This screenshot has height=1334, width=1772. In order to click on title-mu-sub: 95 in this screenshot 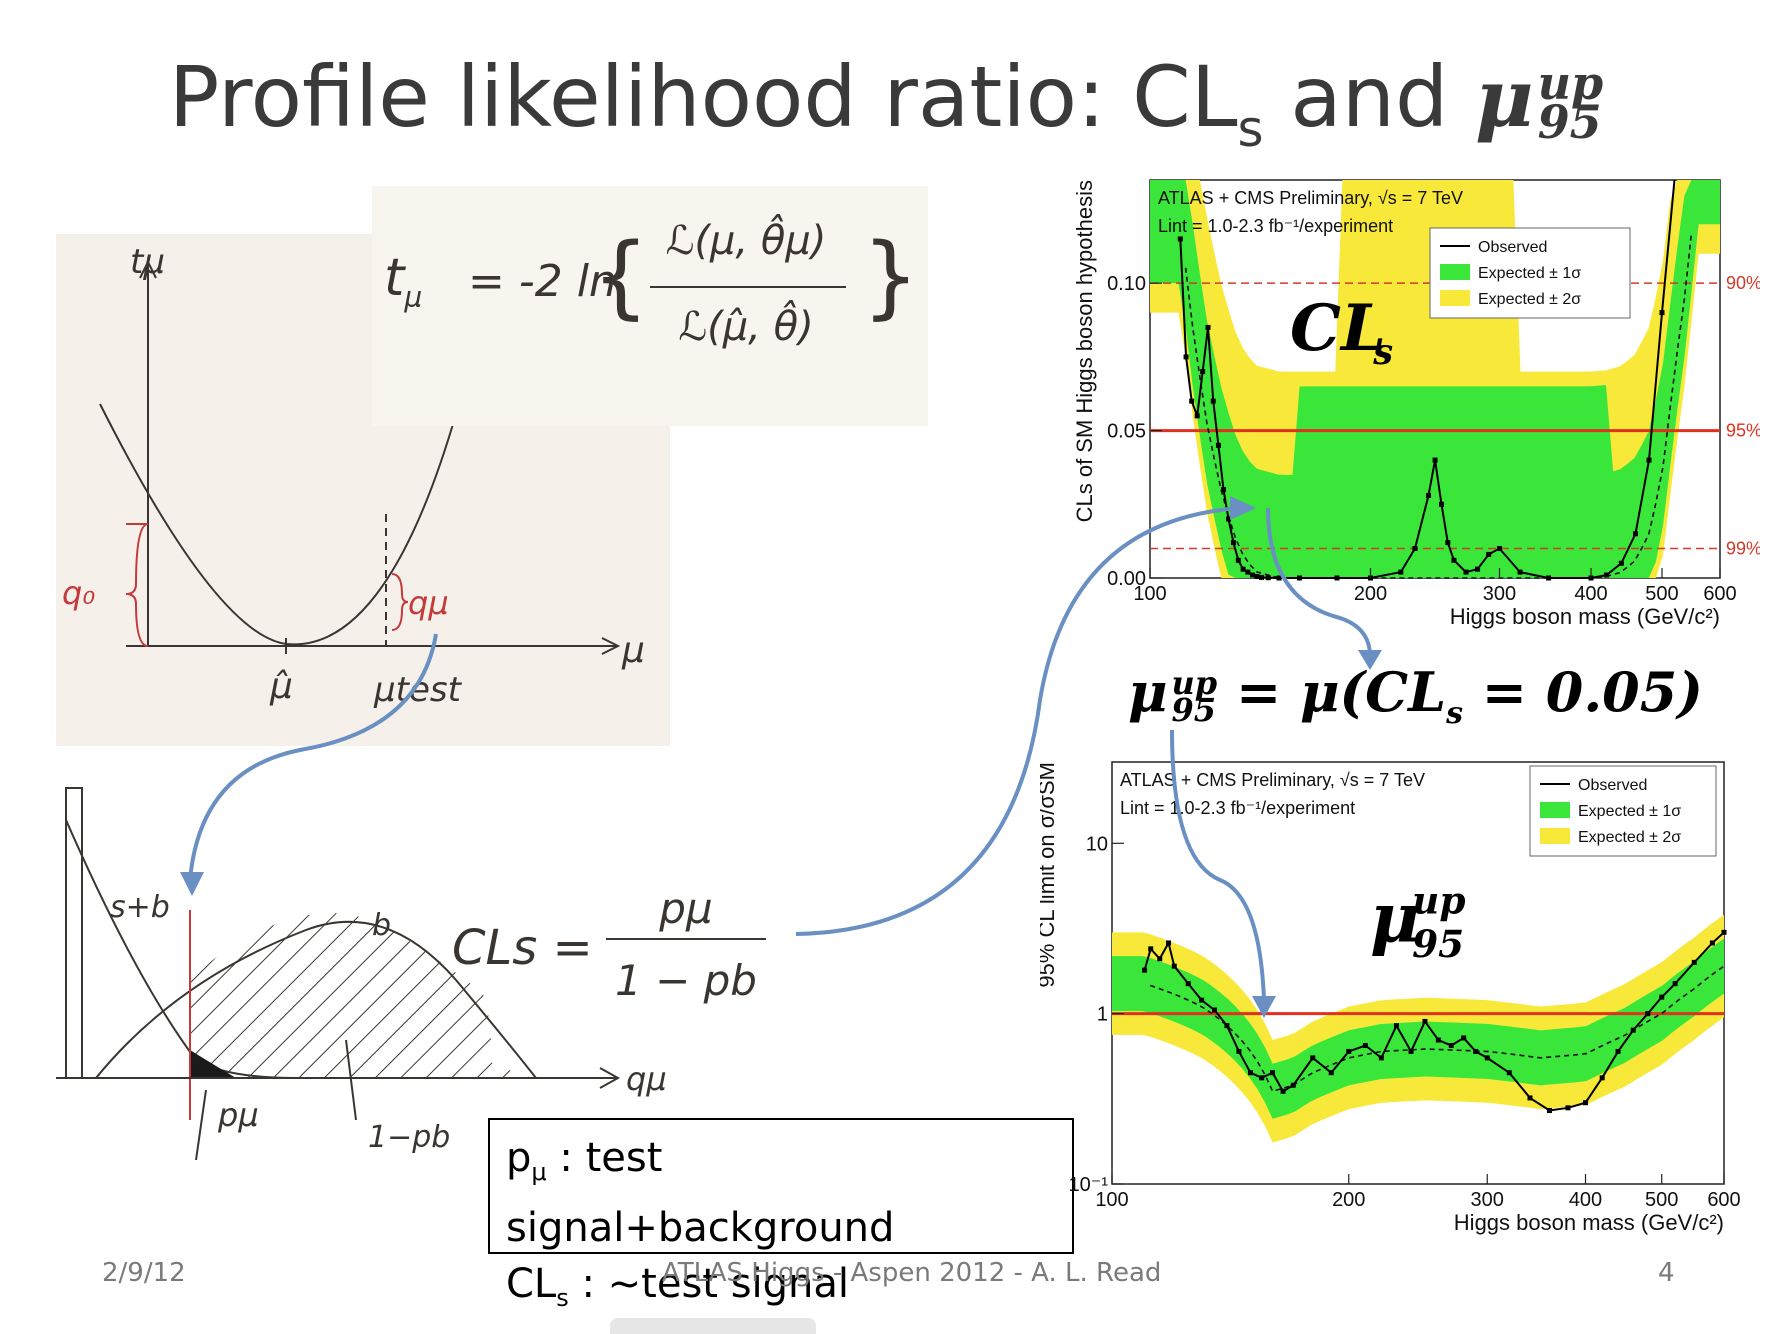, I will do `click(1569, 122)`.